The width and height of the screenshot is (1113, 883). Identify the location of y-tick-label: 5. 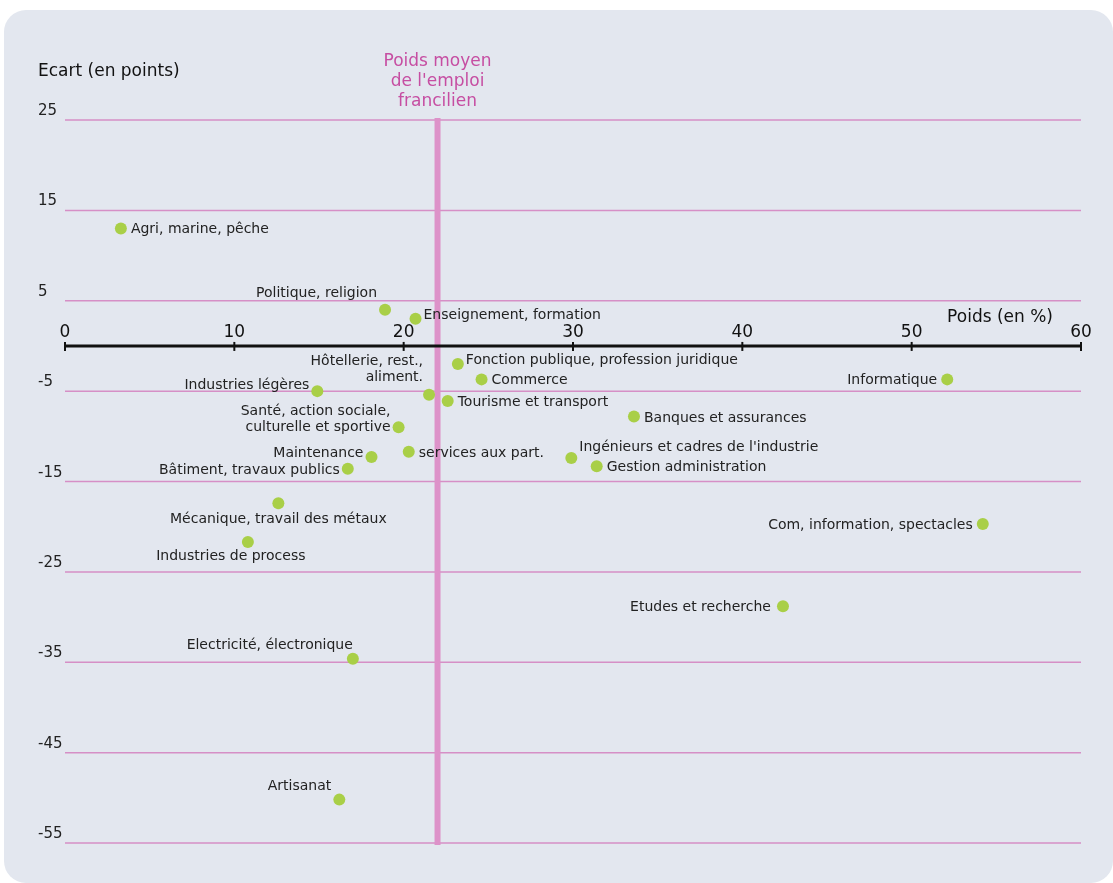
(43, 290).